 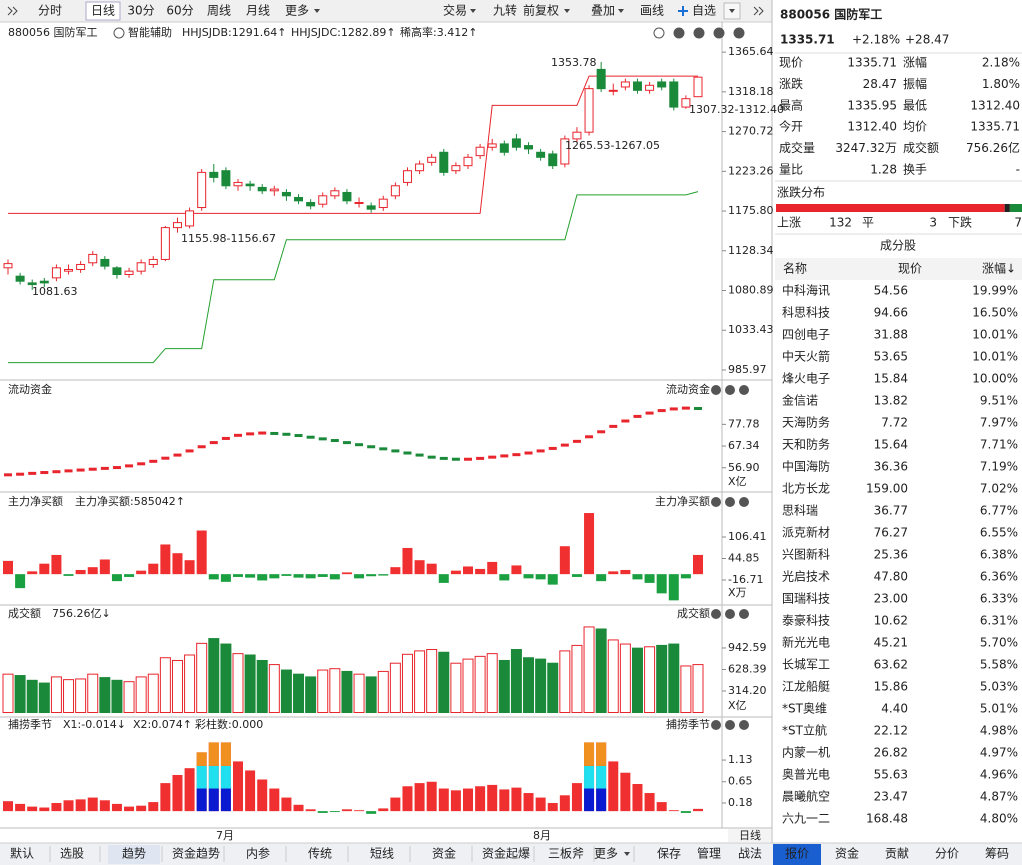 What do you see at coordinates (219, 11) in the screenshot?
I see `toolbar-button: 周线` at bounding box center [219, 11].